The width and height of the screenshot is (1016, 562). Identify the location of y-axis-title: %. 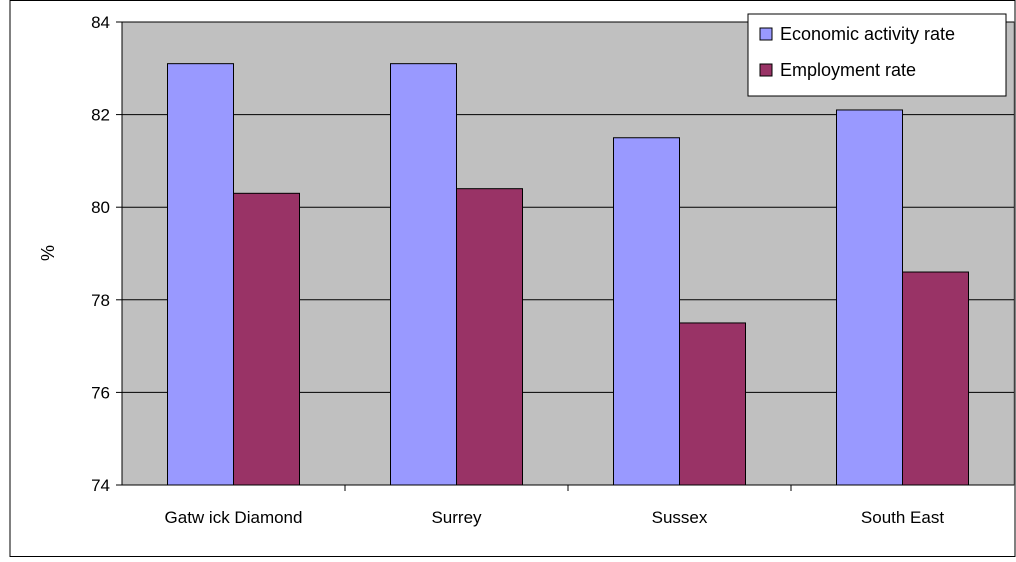
(48, 253).